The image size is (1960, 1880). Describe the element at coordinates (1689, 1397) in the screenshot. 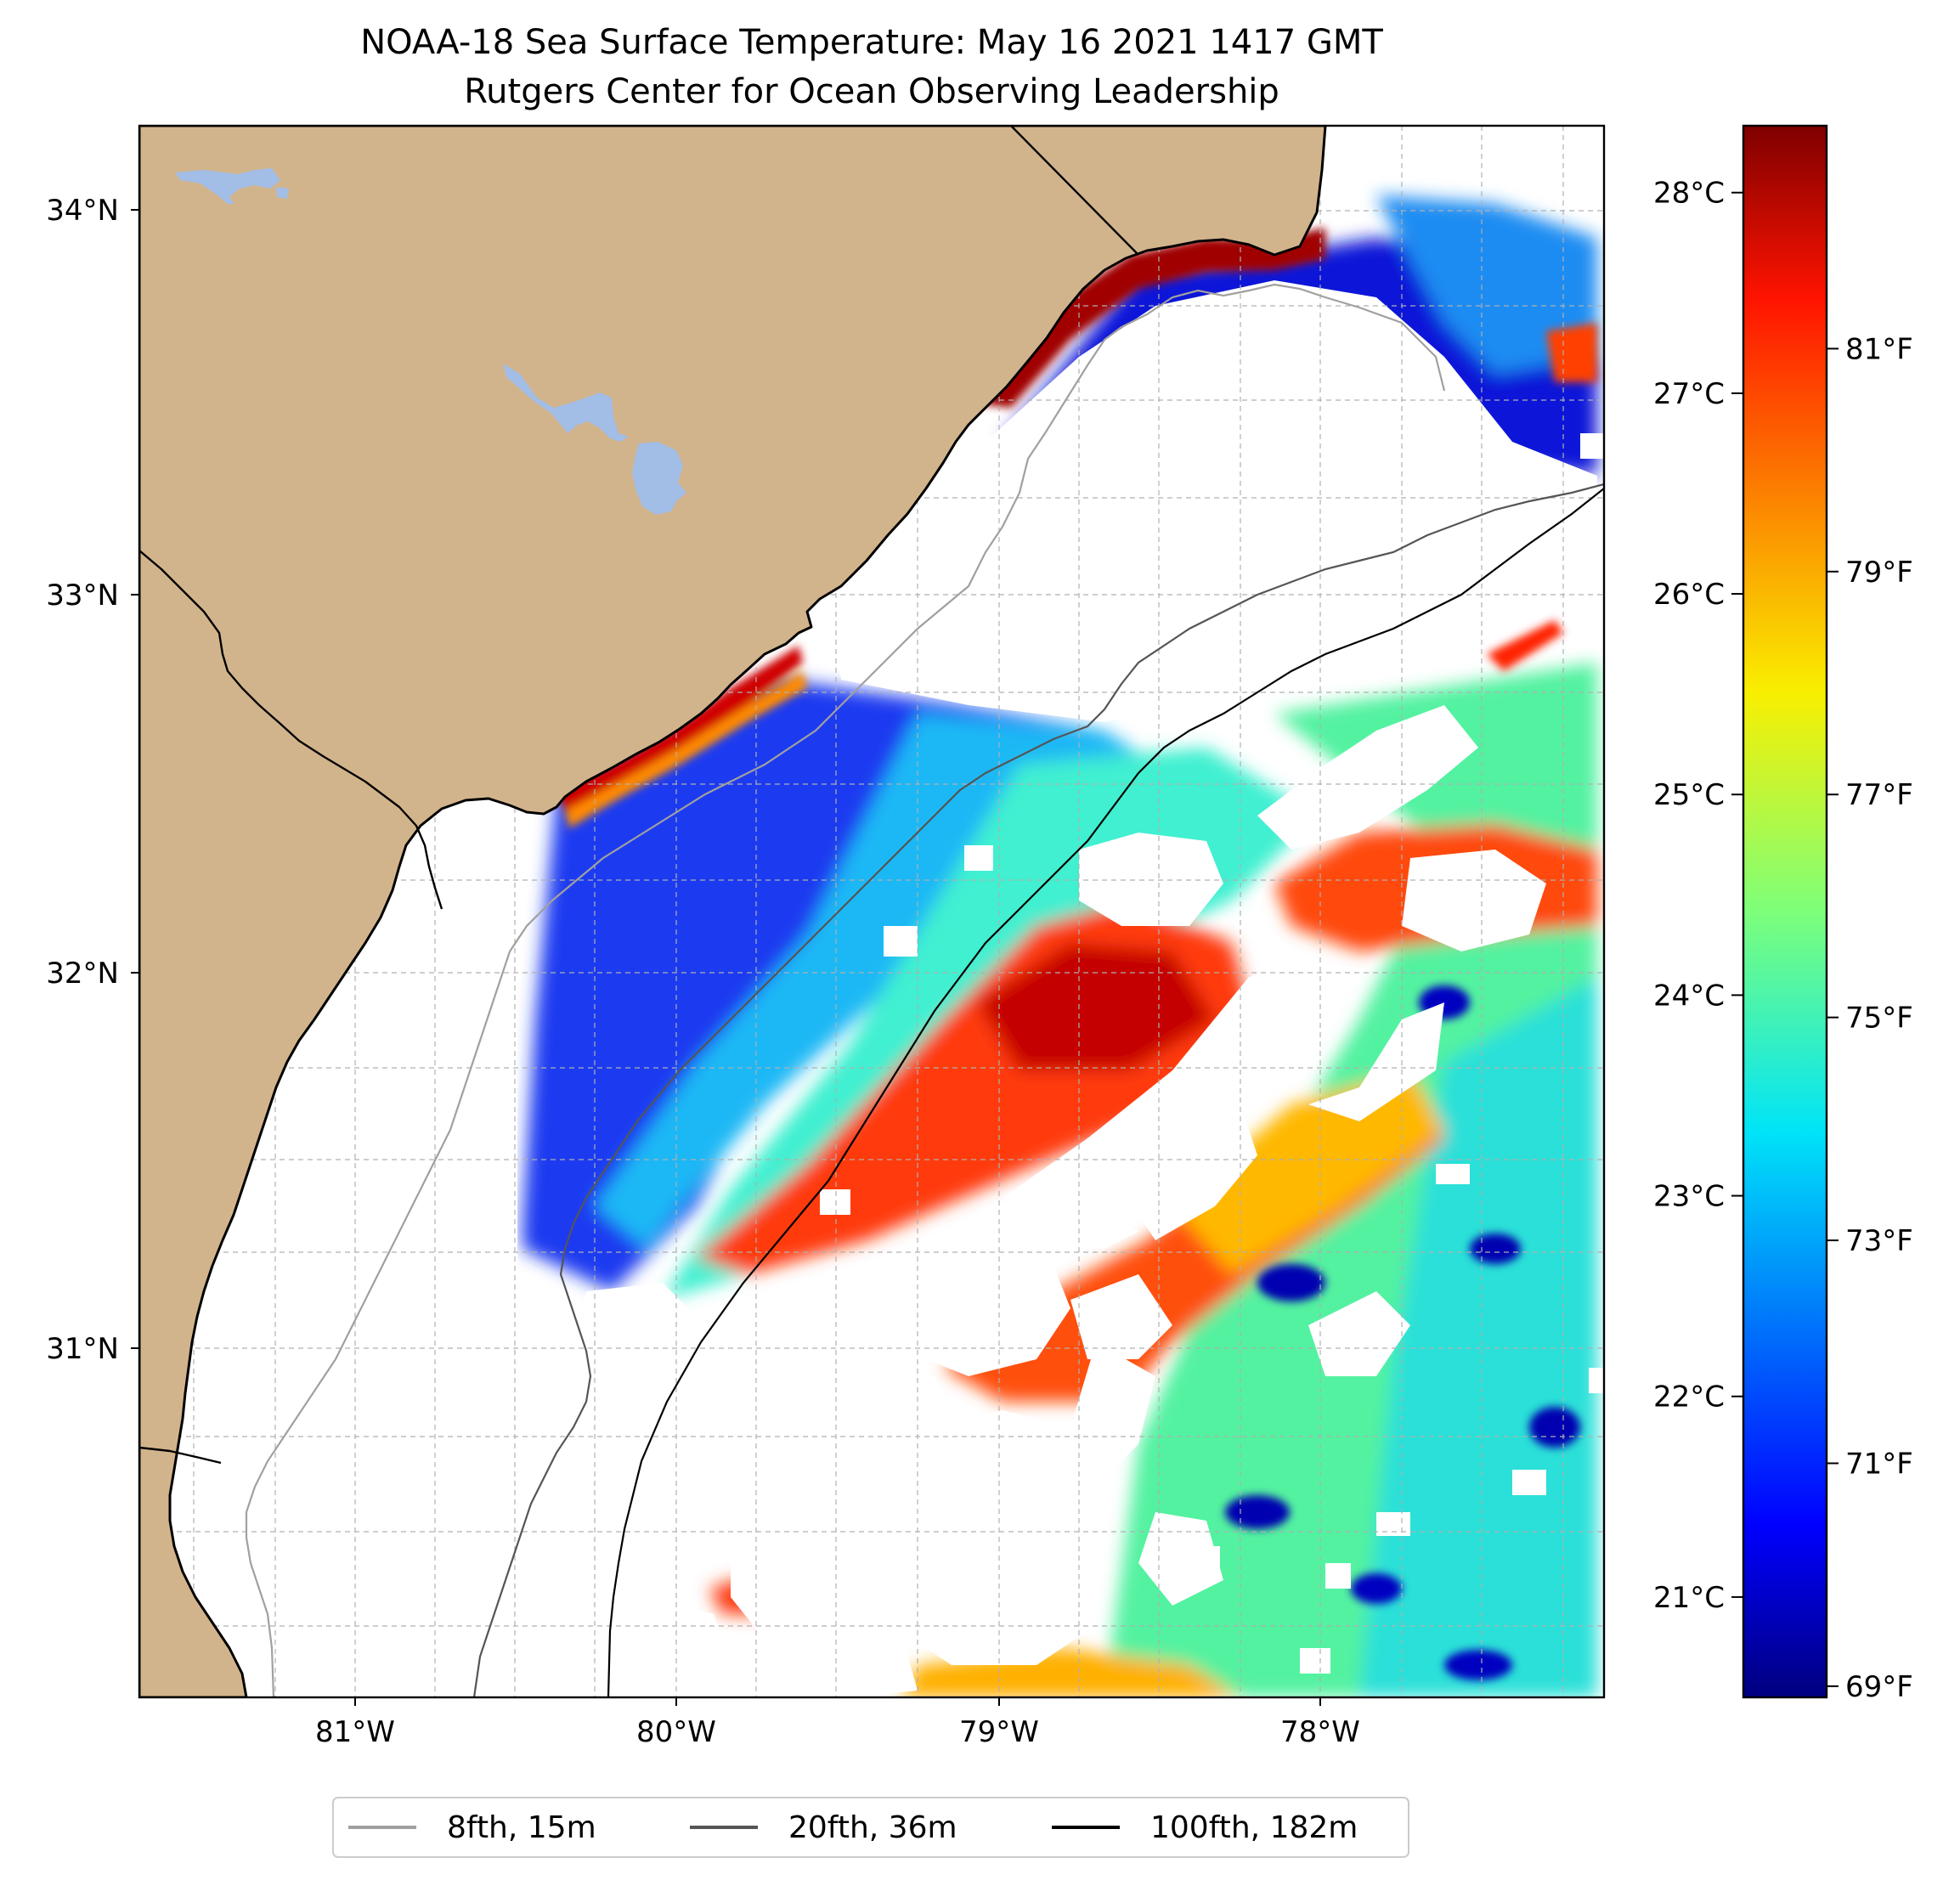

I see `colorbar-celsius-label: 22°C` at that location.